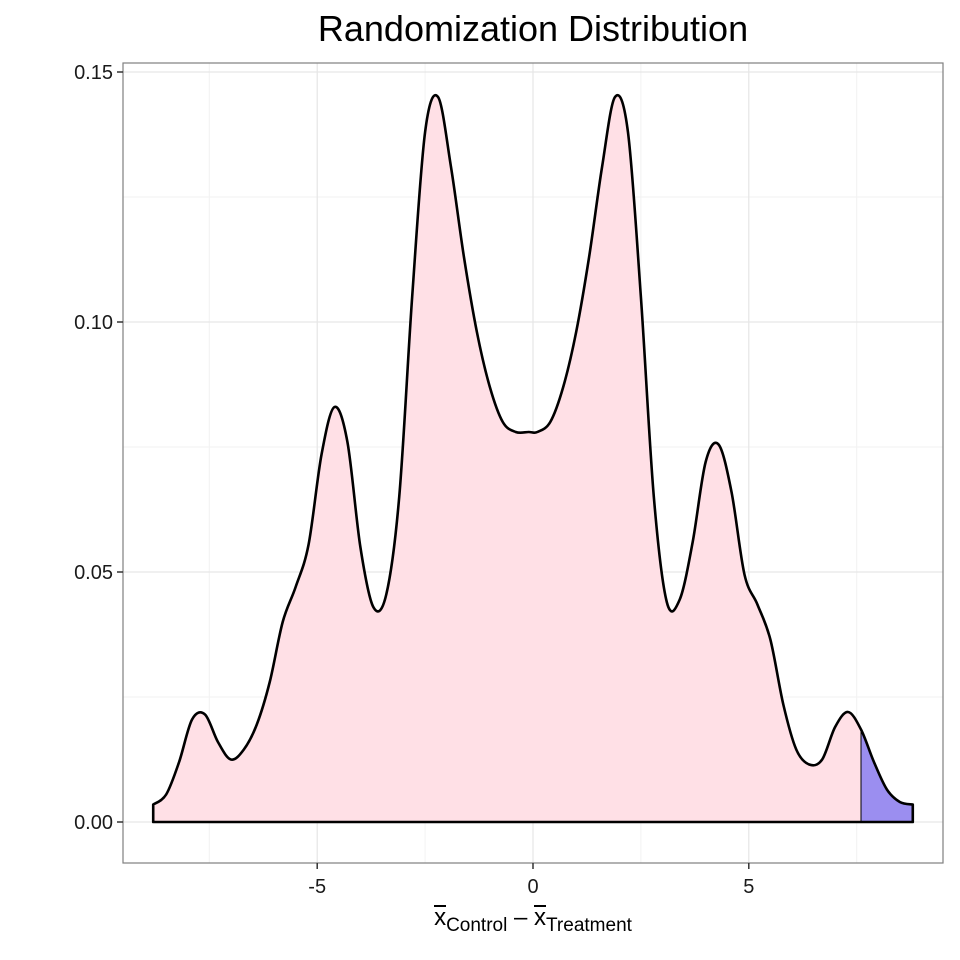  Describe the element at coordinates (532, 887) in the screenshot. I see `x-tick-label: 0` at that location.